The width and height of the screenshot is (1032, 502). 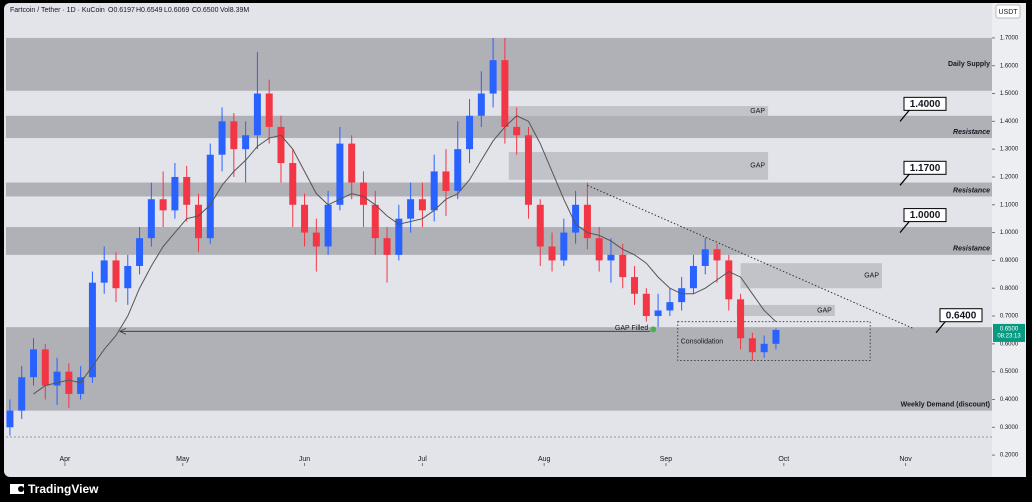 I want to click on y-tick-label: 0.5000, so click(x=1009, y=372).